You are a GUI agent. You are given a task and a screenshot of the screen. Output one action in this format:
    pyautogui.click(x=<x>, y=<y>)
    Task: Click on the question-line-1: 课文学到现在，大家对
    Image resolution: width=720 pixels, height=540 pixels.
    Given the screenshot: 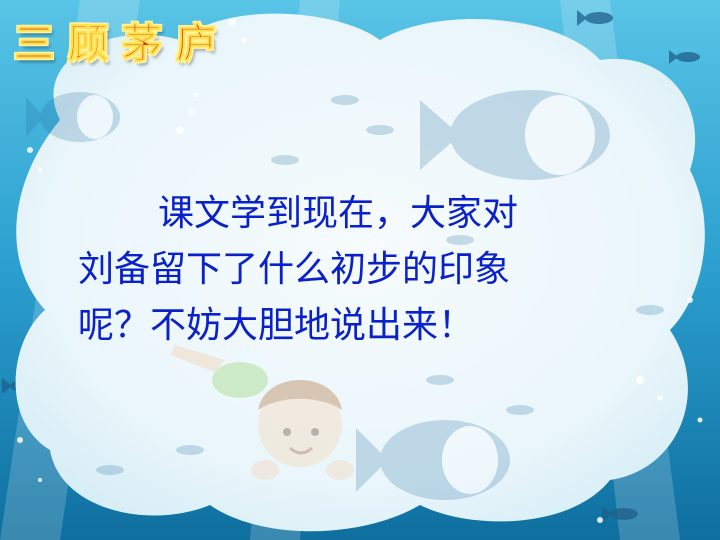 What is the action you would take?
    pyautogui.click(x=338, y=213)
    